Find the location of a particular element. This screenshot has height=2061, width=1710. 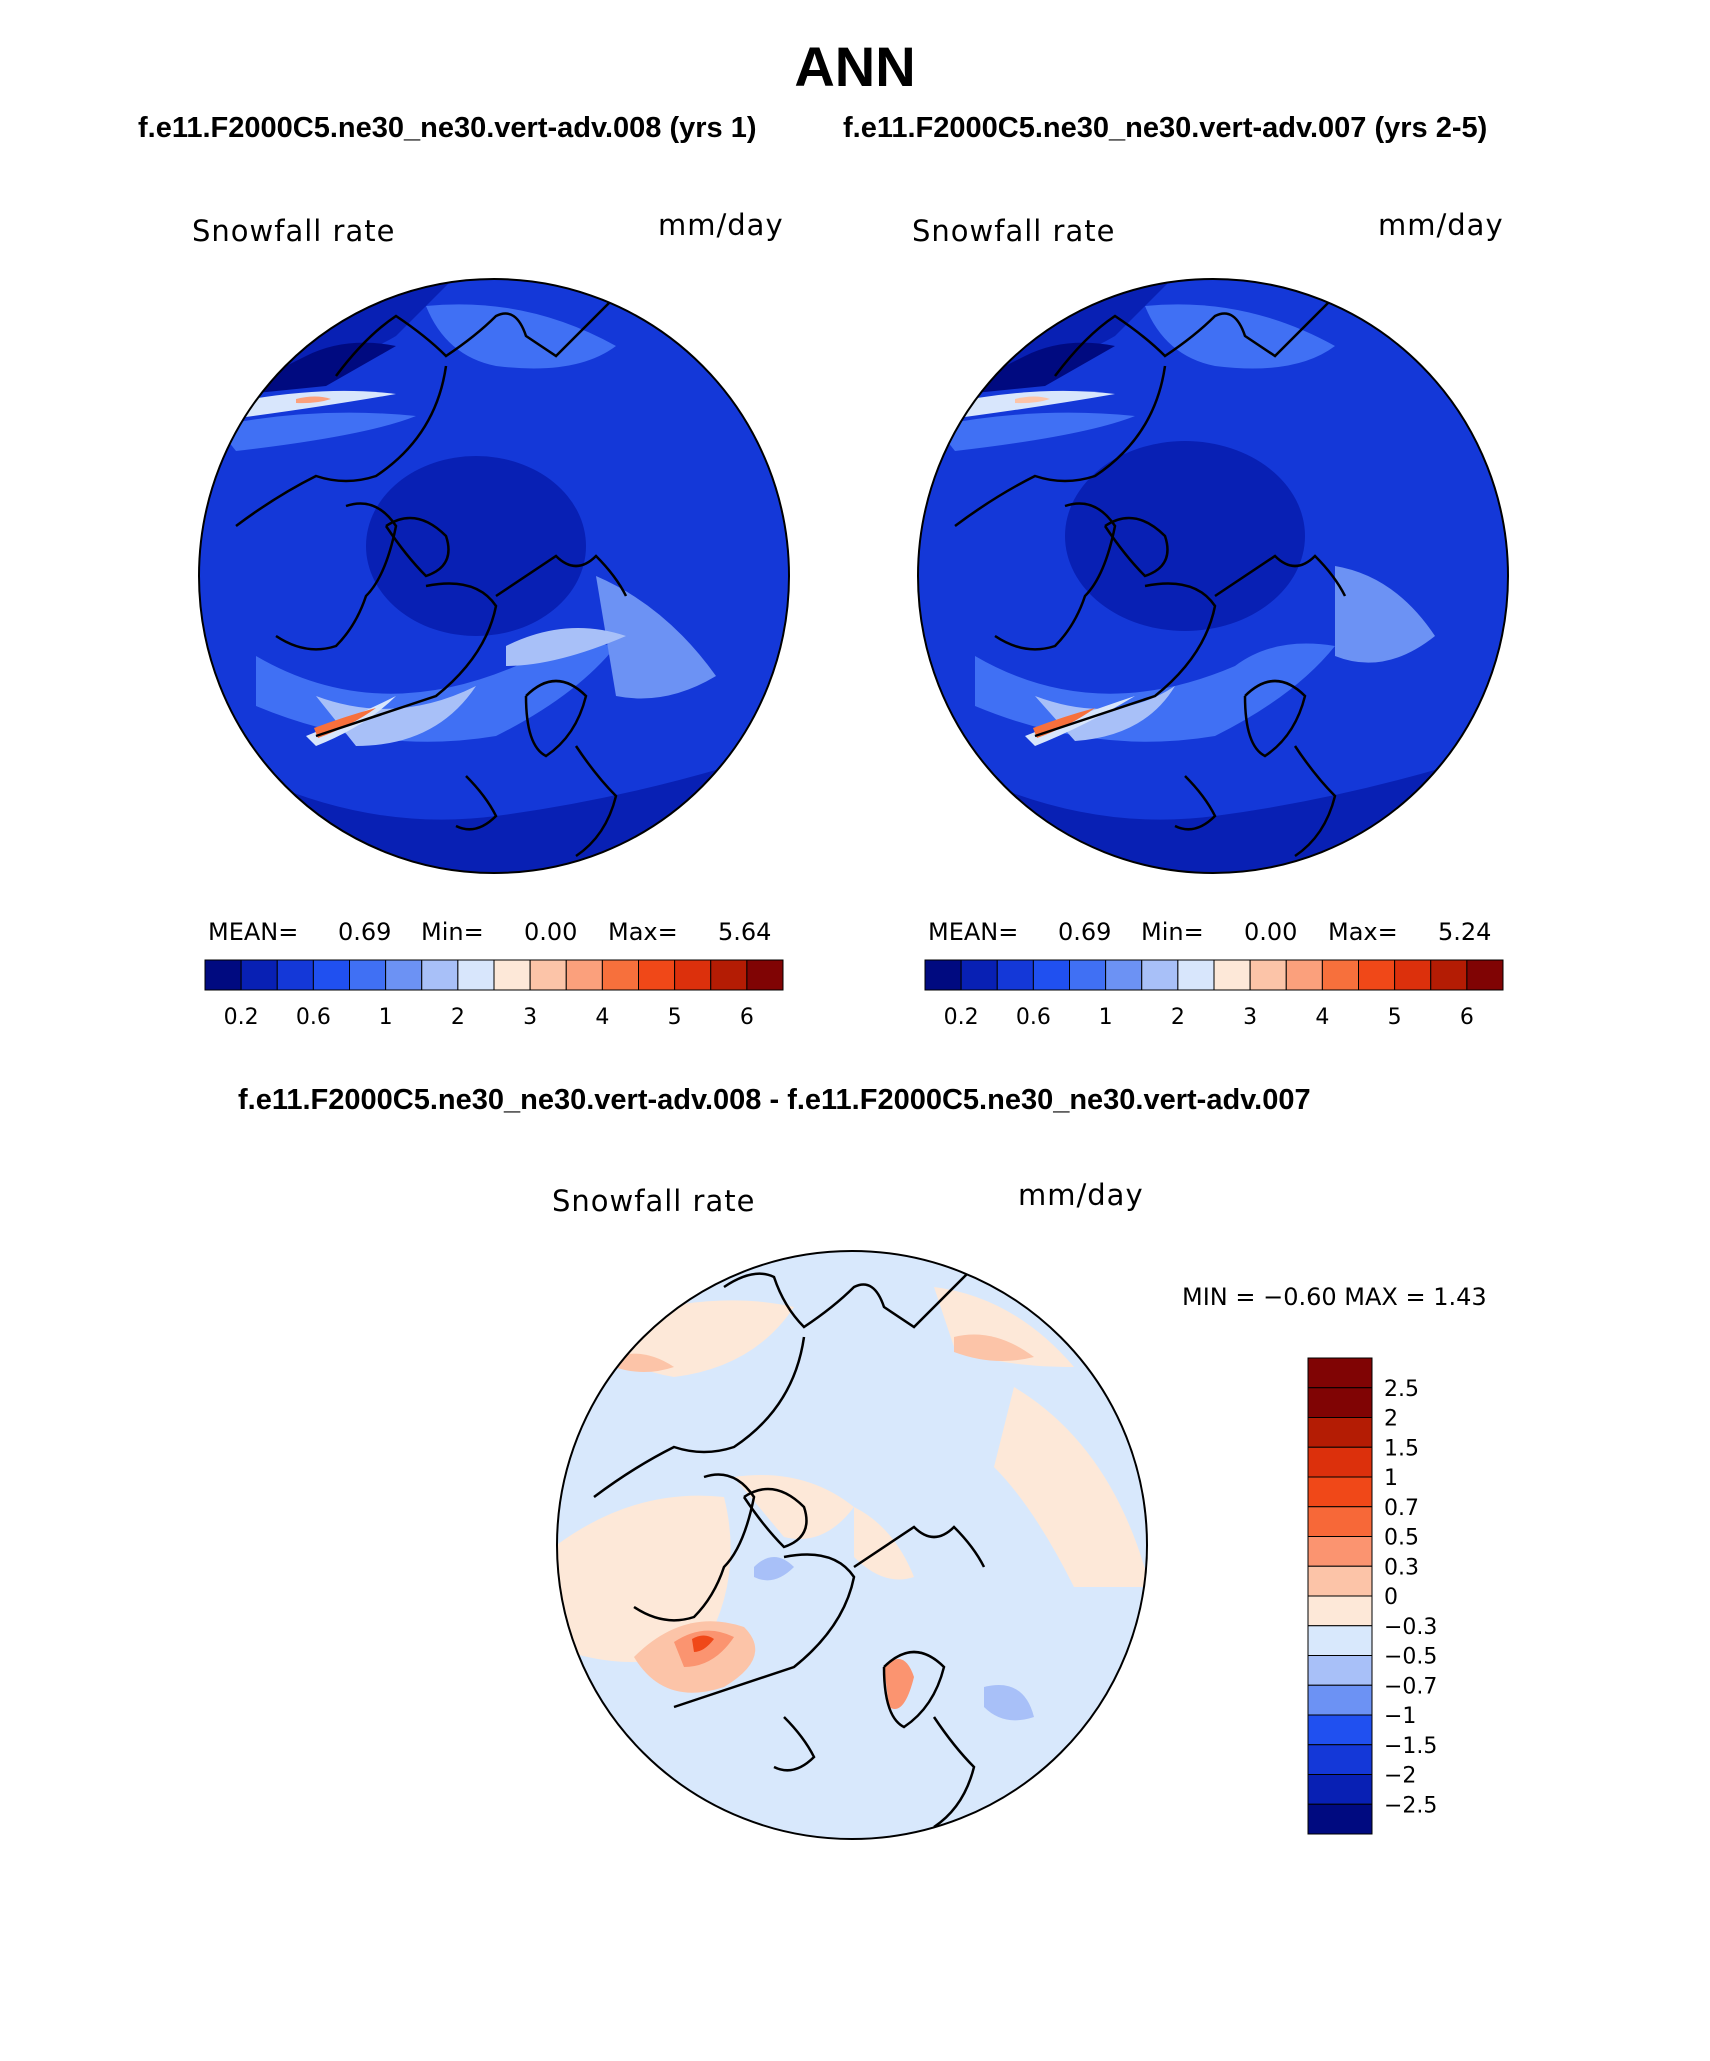

field-region-scandinavia is located at coordinates (899, 1684).